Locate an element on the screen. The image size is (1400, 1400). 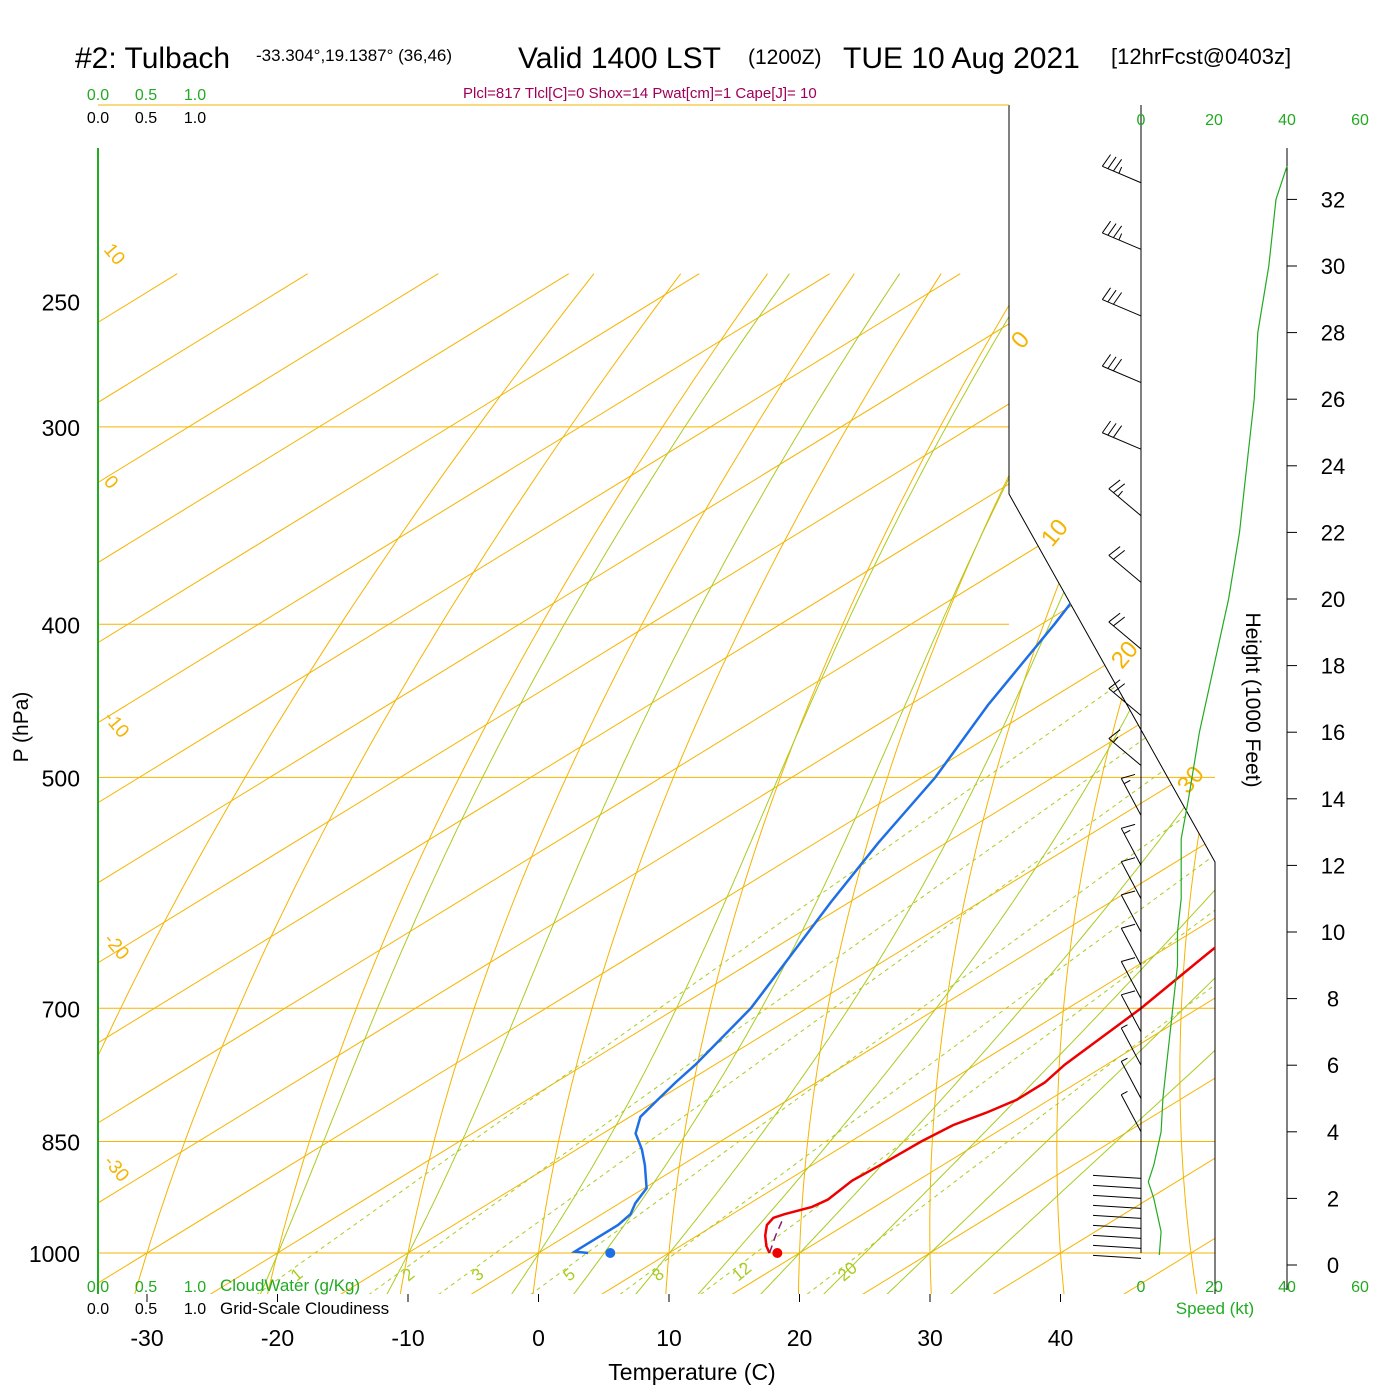
temp-tick-label: -20 is located at coordinates (277, 1338).